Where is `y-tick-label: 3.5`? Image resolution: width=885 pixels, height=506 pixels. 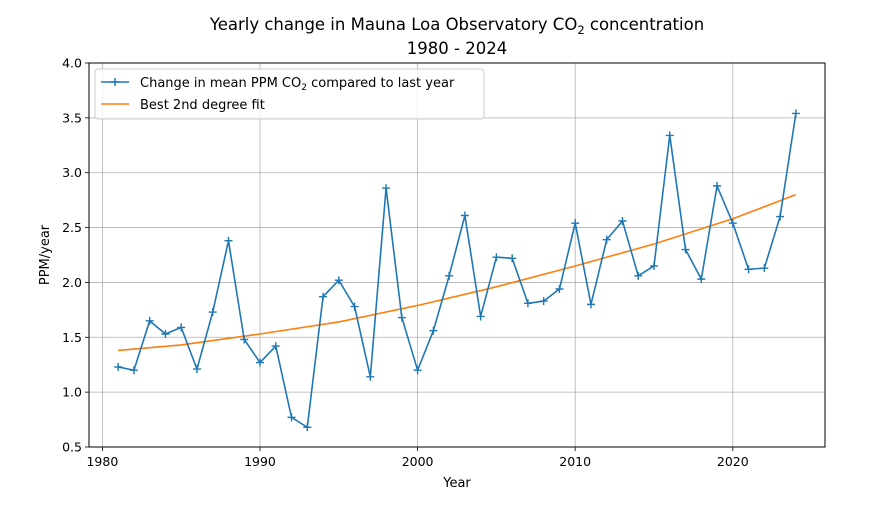
y-tick-label: 3.5 is located at coordinates (72, 117).